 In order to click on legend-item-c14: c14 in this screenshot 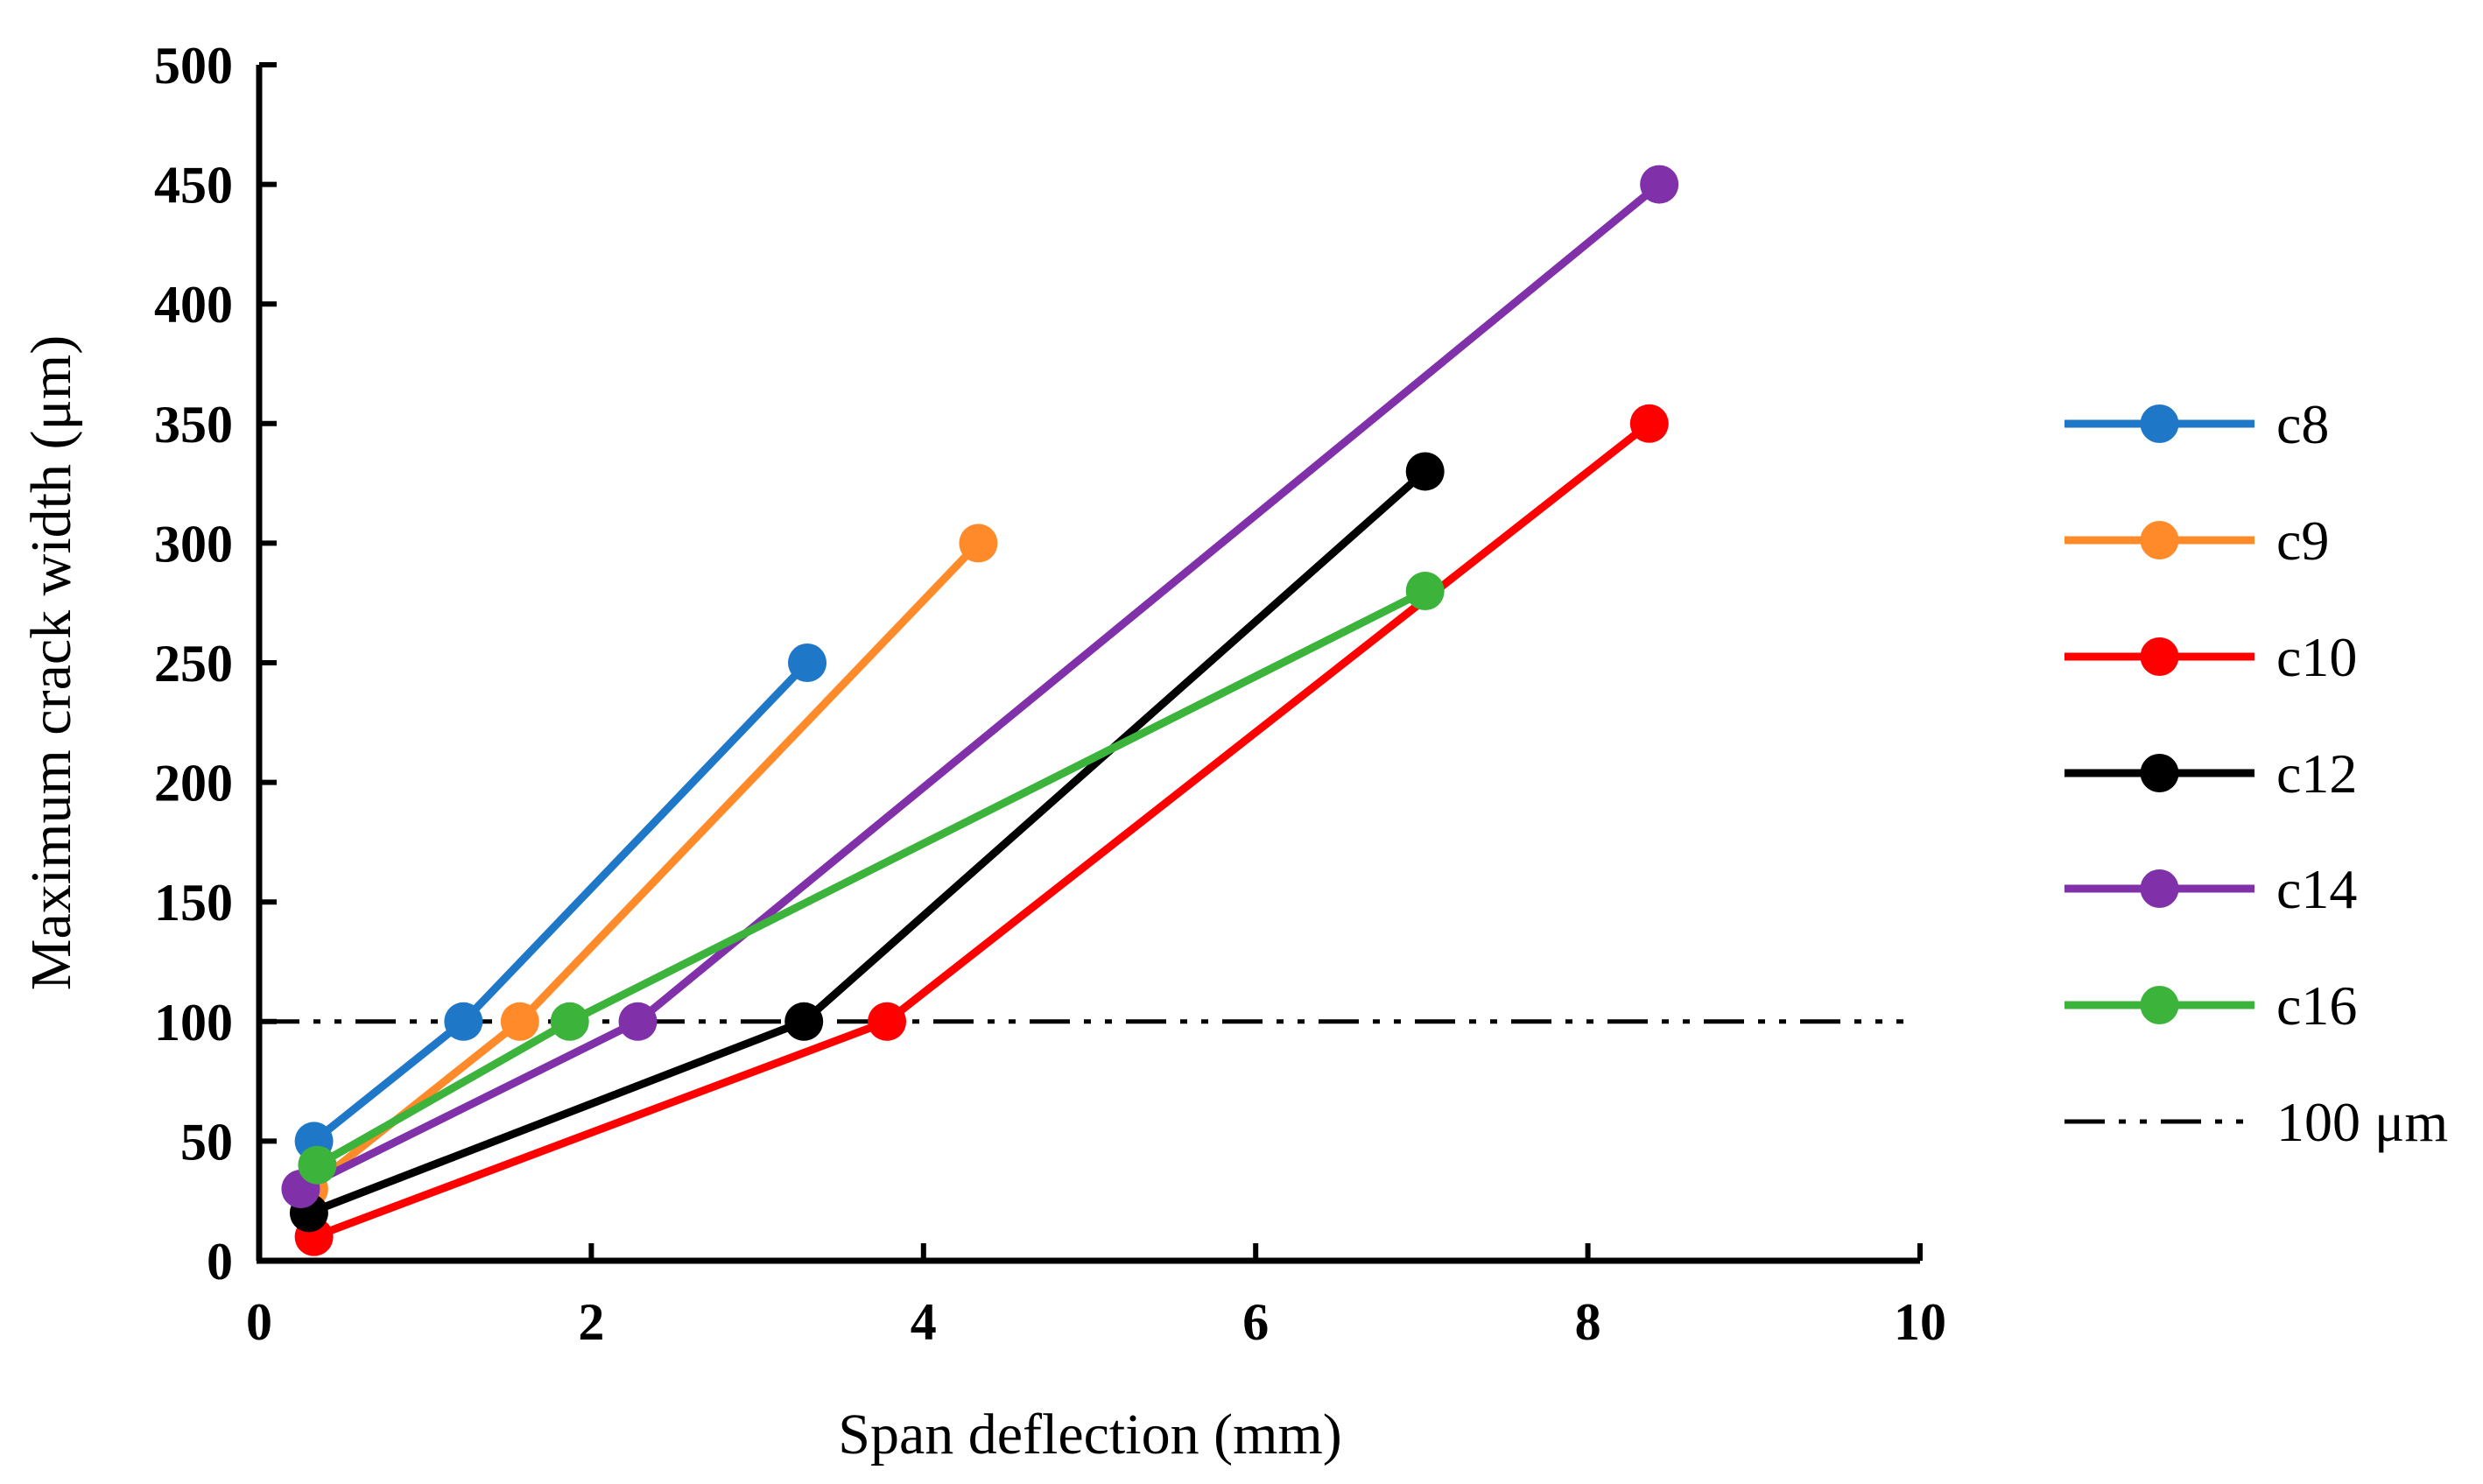, I will do `click(2210, 889)`.